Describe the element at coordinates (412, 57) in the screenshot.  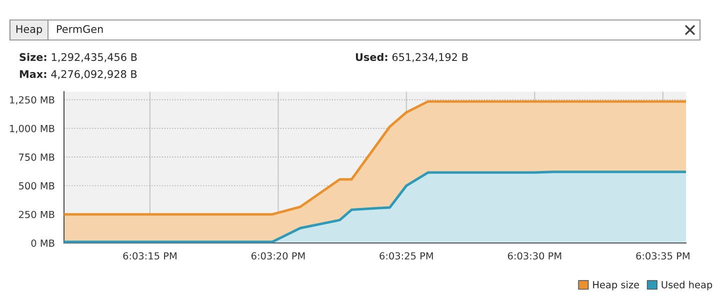
I see `text: Used: 651,234,192 B` at that location.